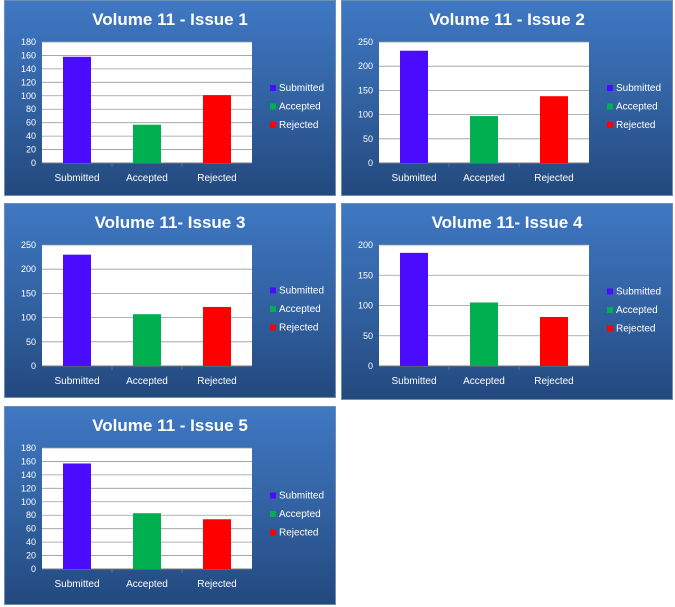  I want to click on chart-title: Volume 11 - Issue 5, so click(170, 425).